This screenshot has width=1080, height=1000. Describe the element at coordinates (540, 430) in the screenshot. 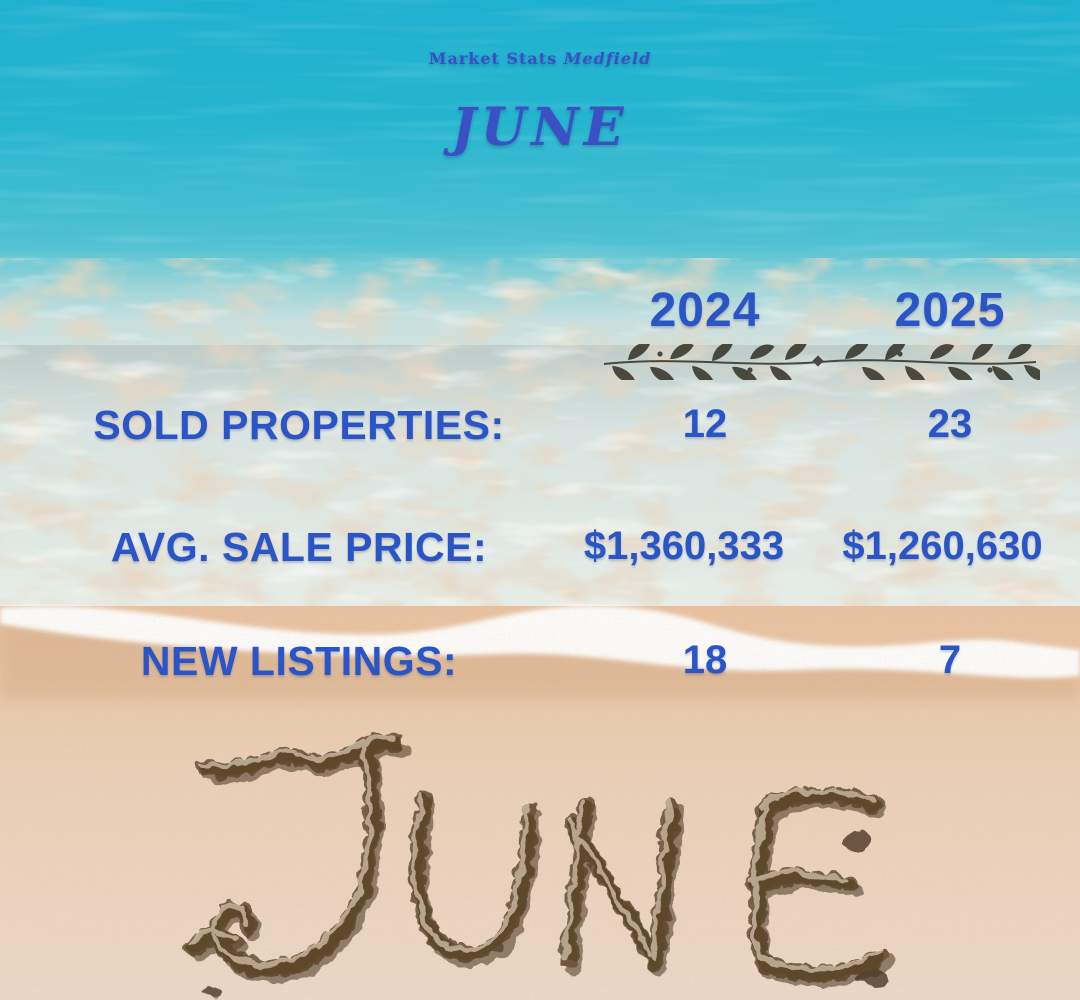

I see `stat-row-sold-properties: SOLD PROPERTIES: 12 23` at that location.